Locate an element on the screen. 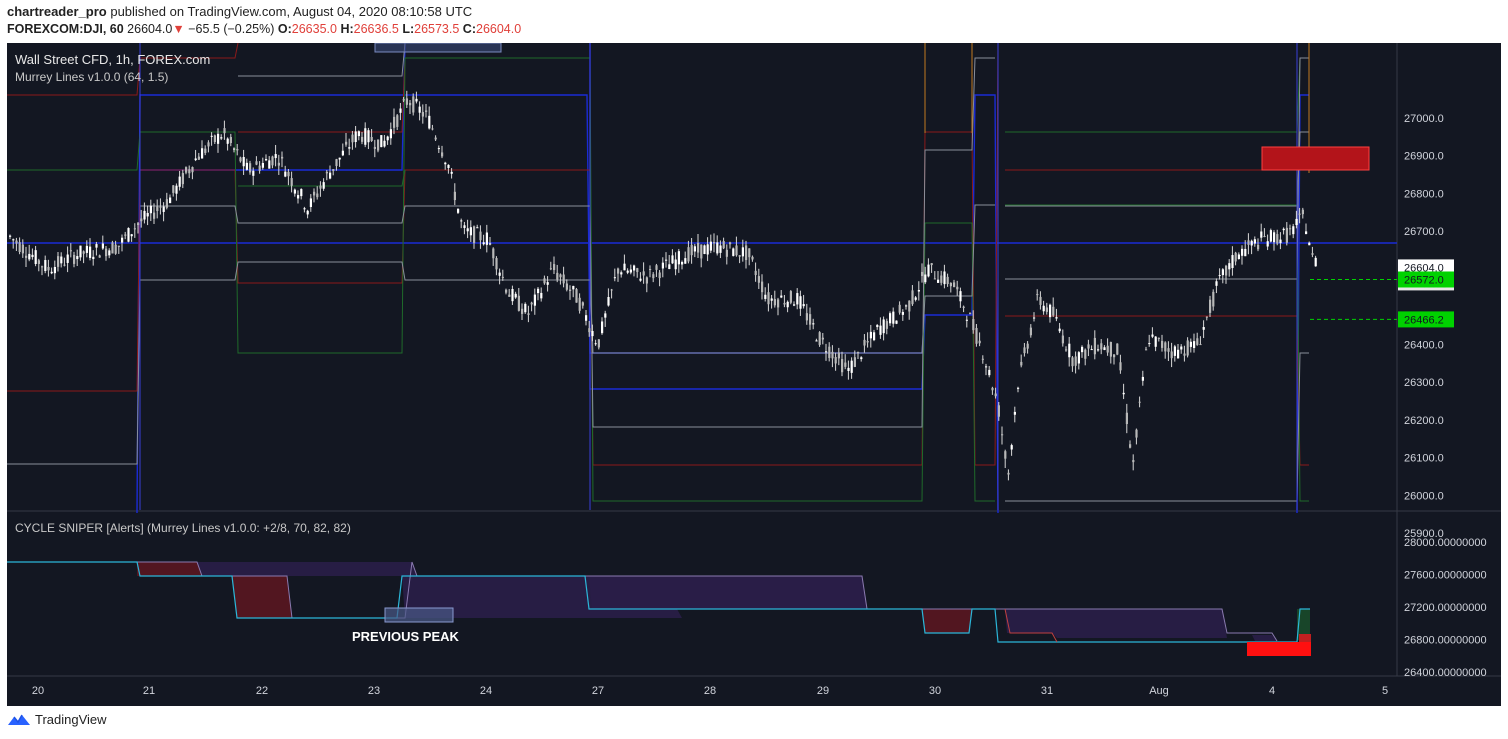  time-axis-label: 22 is located at coordinates (262, 691).